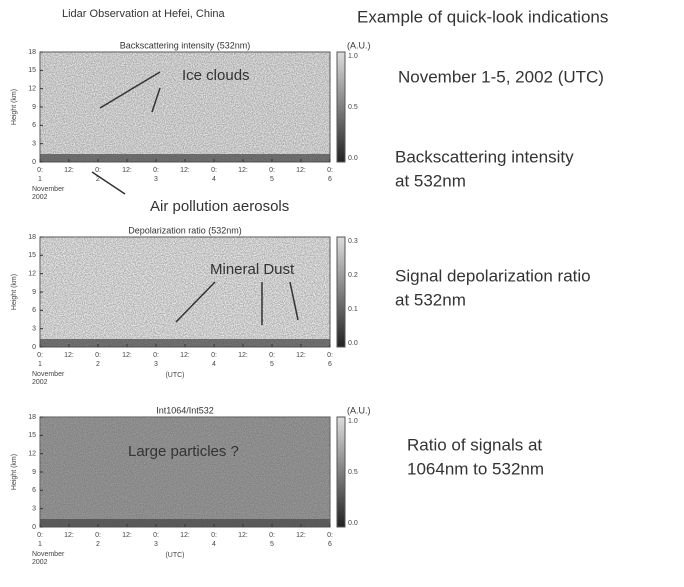 The image size is (684, 587). What do you see at coordinates (474, 444) in the screenshot?
I see `caption: Ratio of signals at` at bounding box center [474, 444].